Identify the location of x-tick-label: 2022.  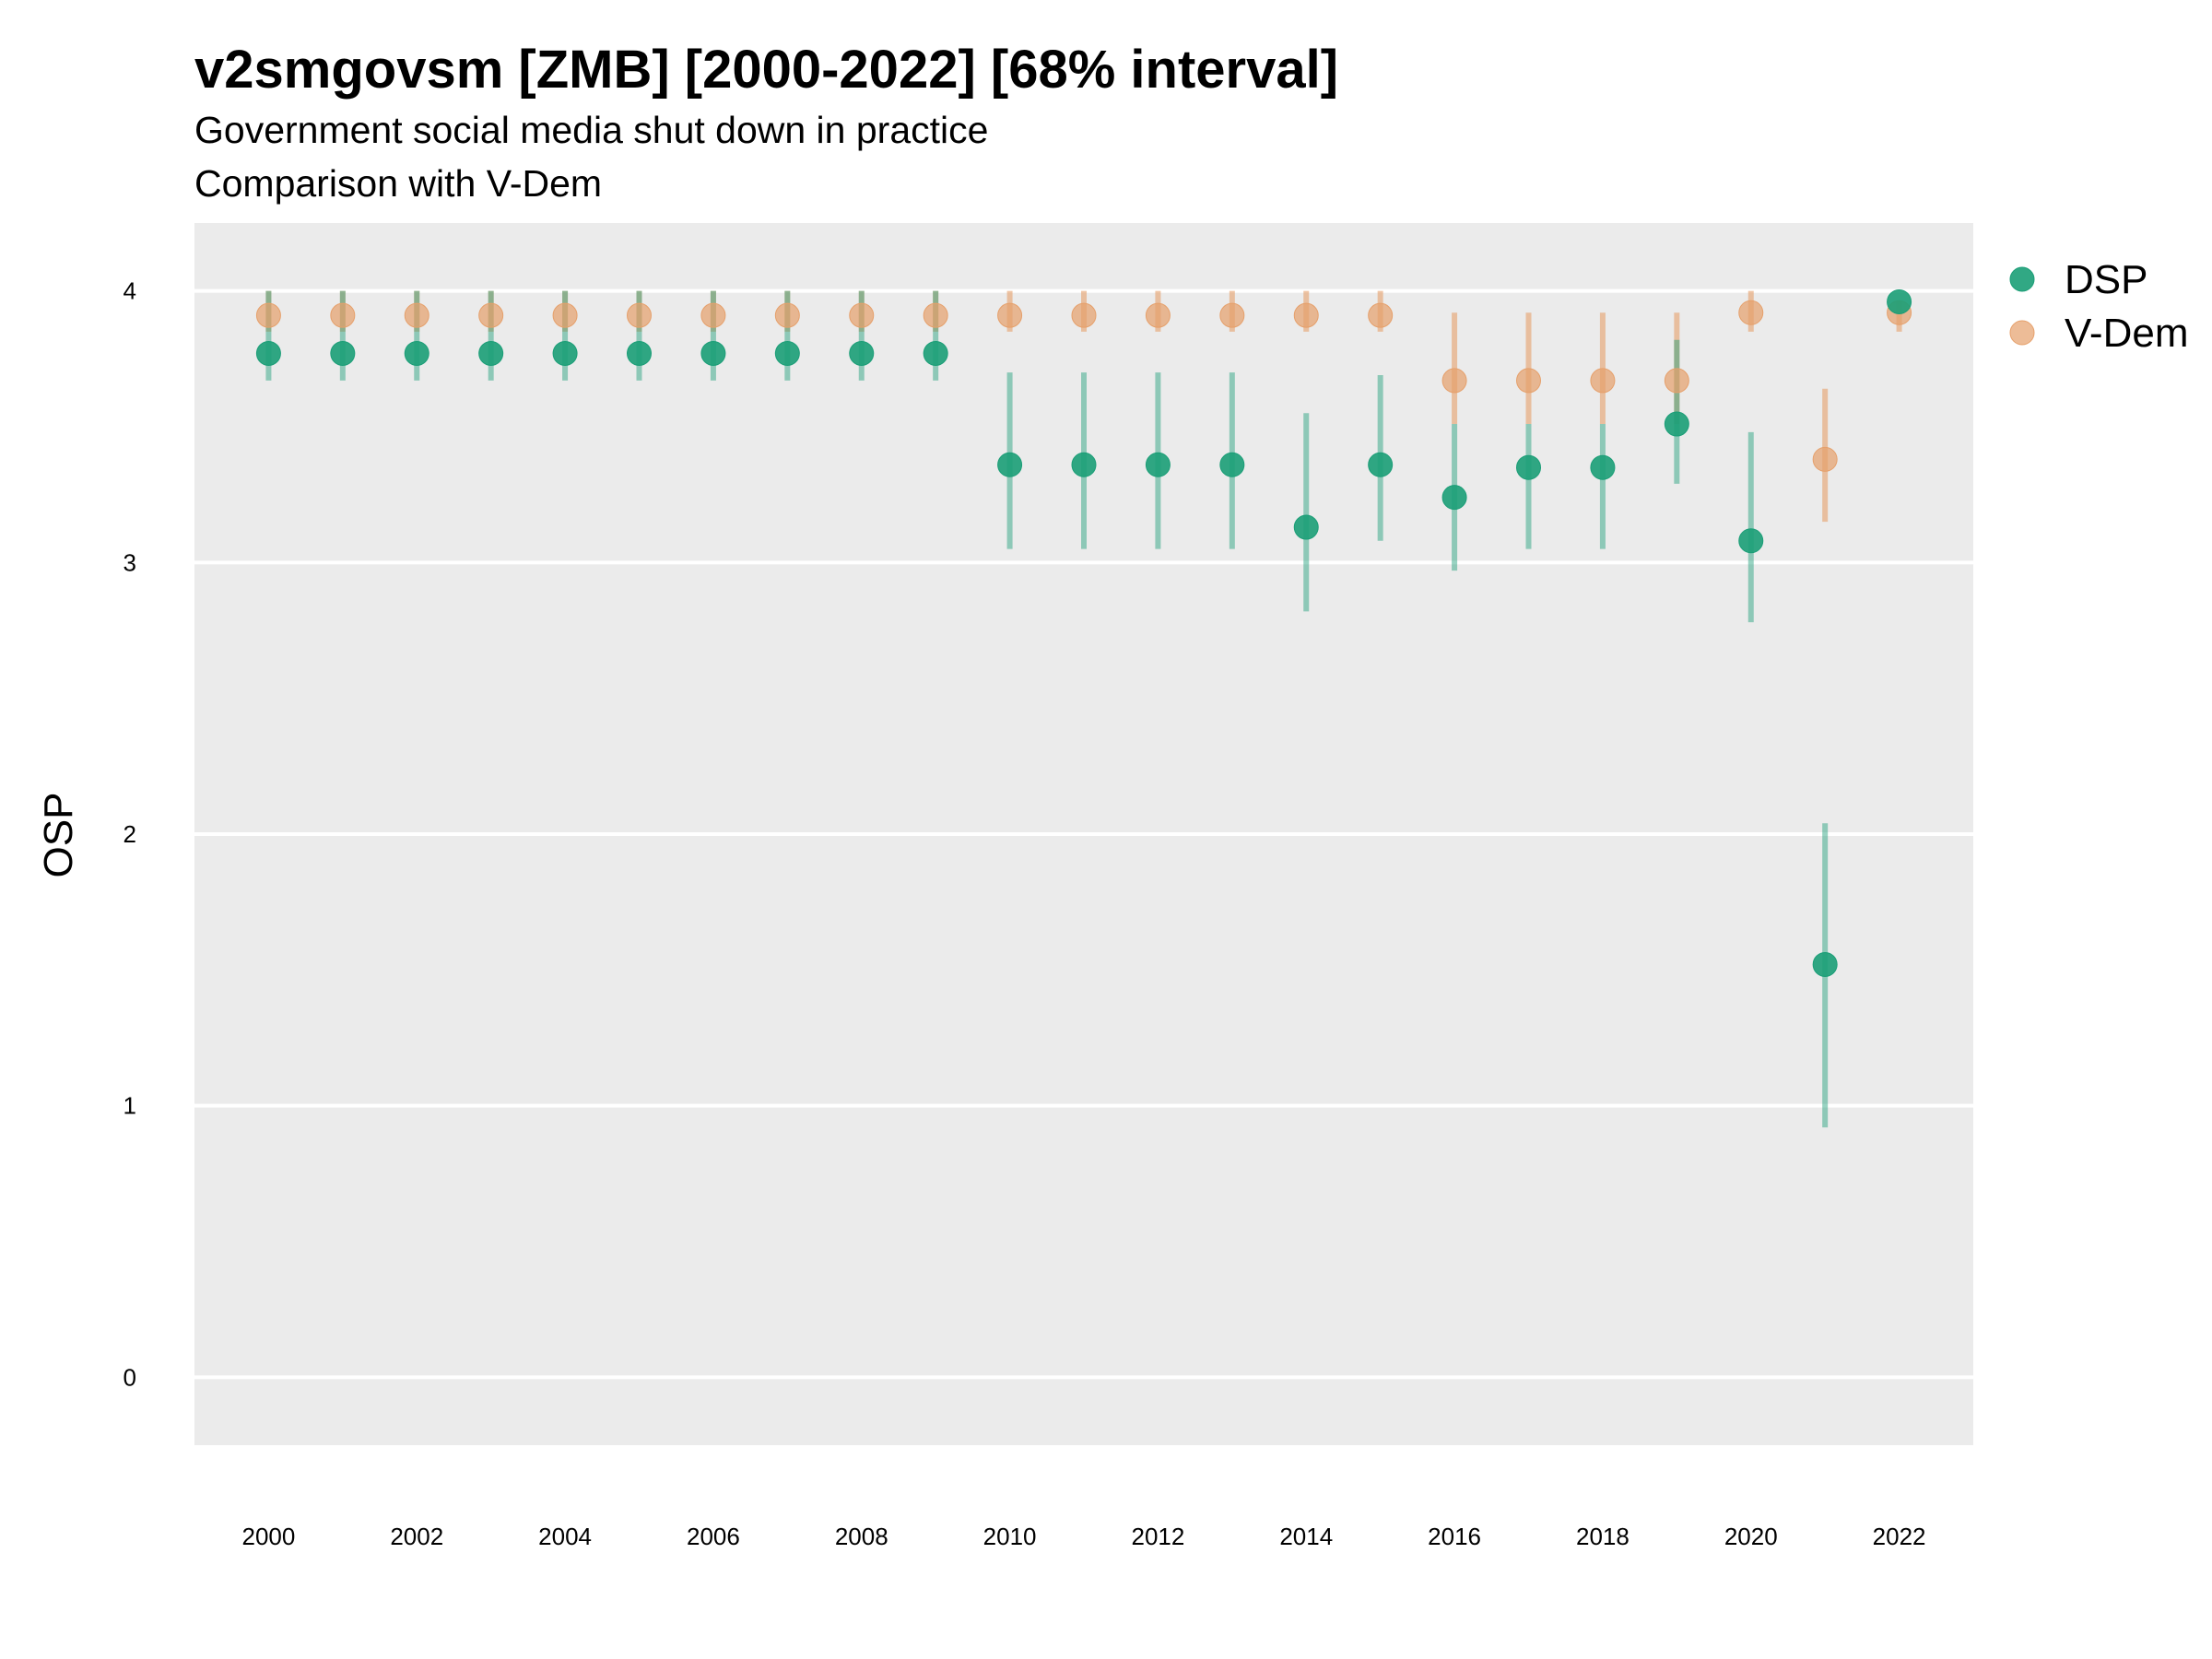
(1899, 1536).